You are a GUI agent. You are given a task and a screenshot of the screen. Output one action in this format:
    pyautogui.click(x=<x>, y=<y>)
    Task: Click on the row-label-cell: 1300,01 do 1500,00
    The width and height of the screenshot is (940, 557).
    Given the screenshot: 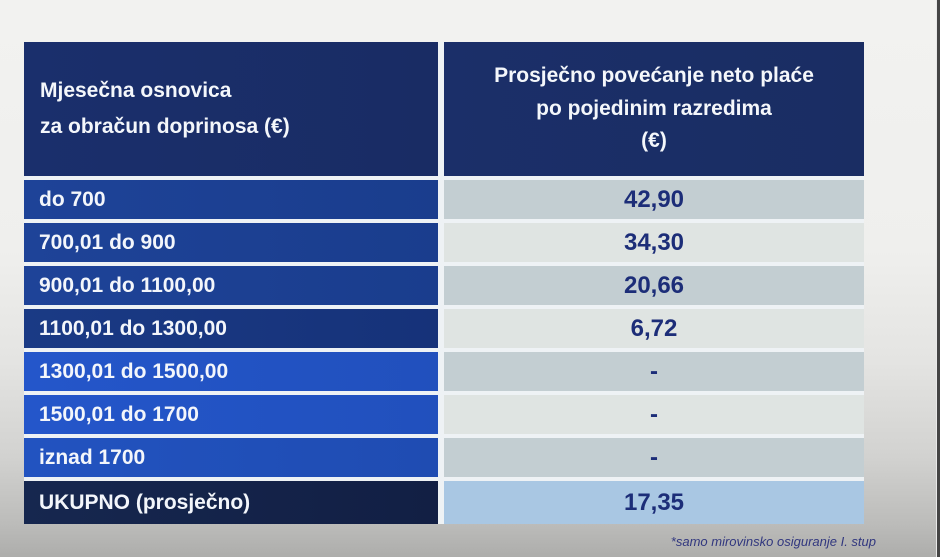 What is the action you would take?
    pyautogui.click(x=231, y=371)
    